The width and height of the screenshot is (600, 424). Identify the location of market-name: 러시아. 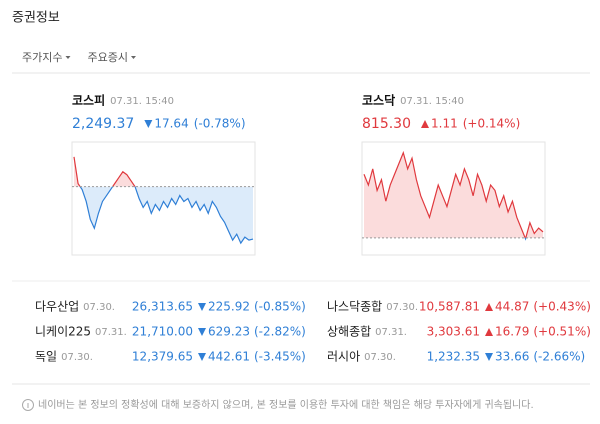
(343, 357).